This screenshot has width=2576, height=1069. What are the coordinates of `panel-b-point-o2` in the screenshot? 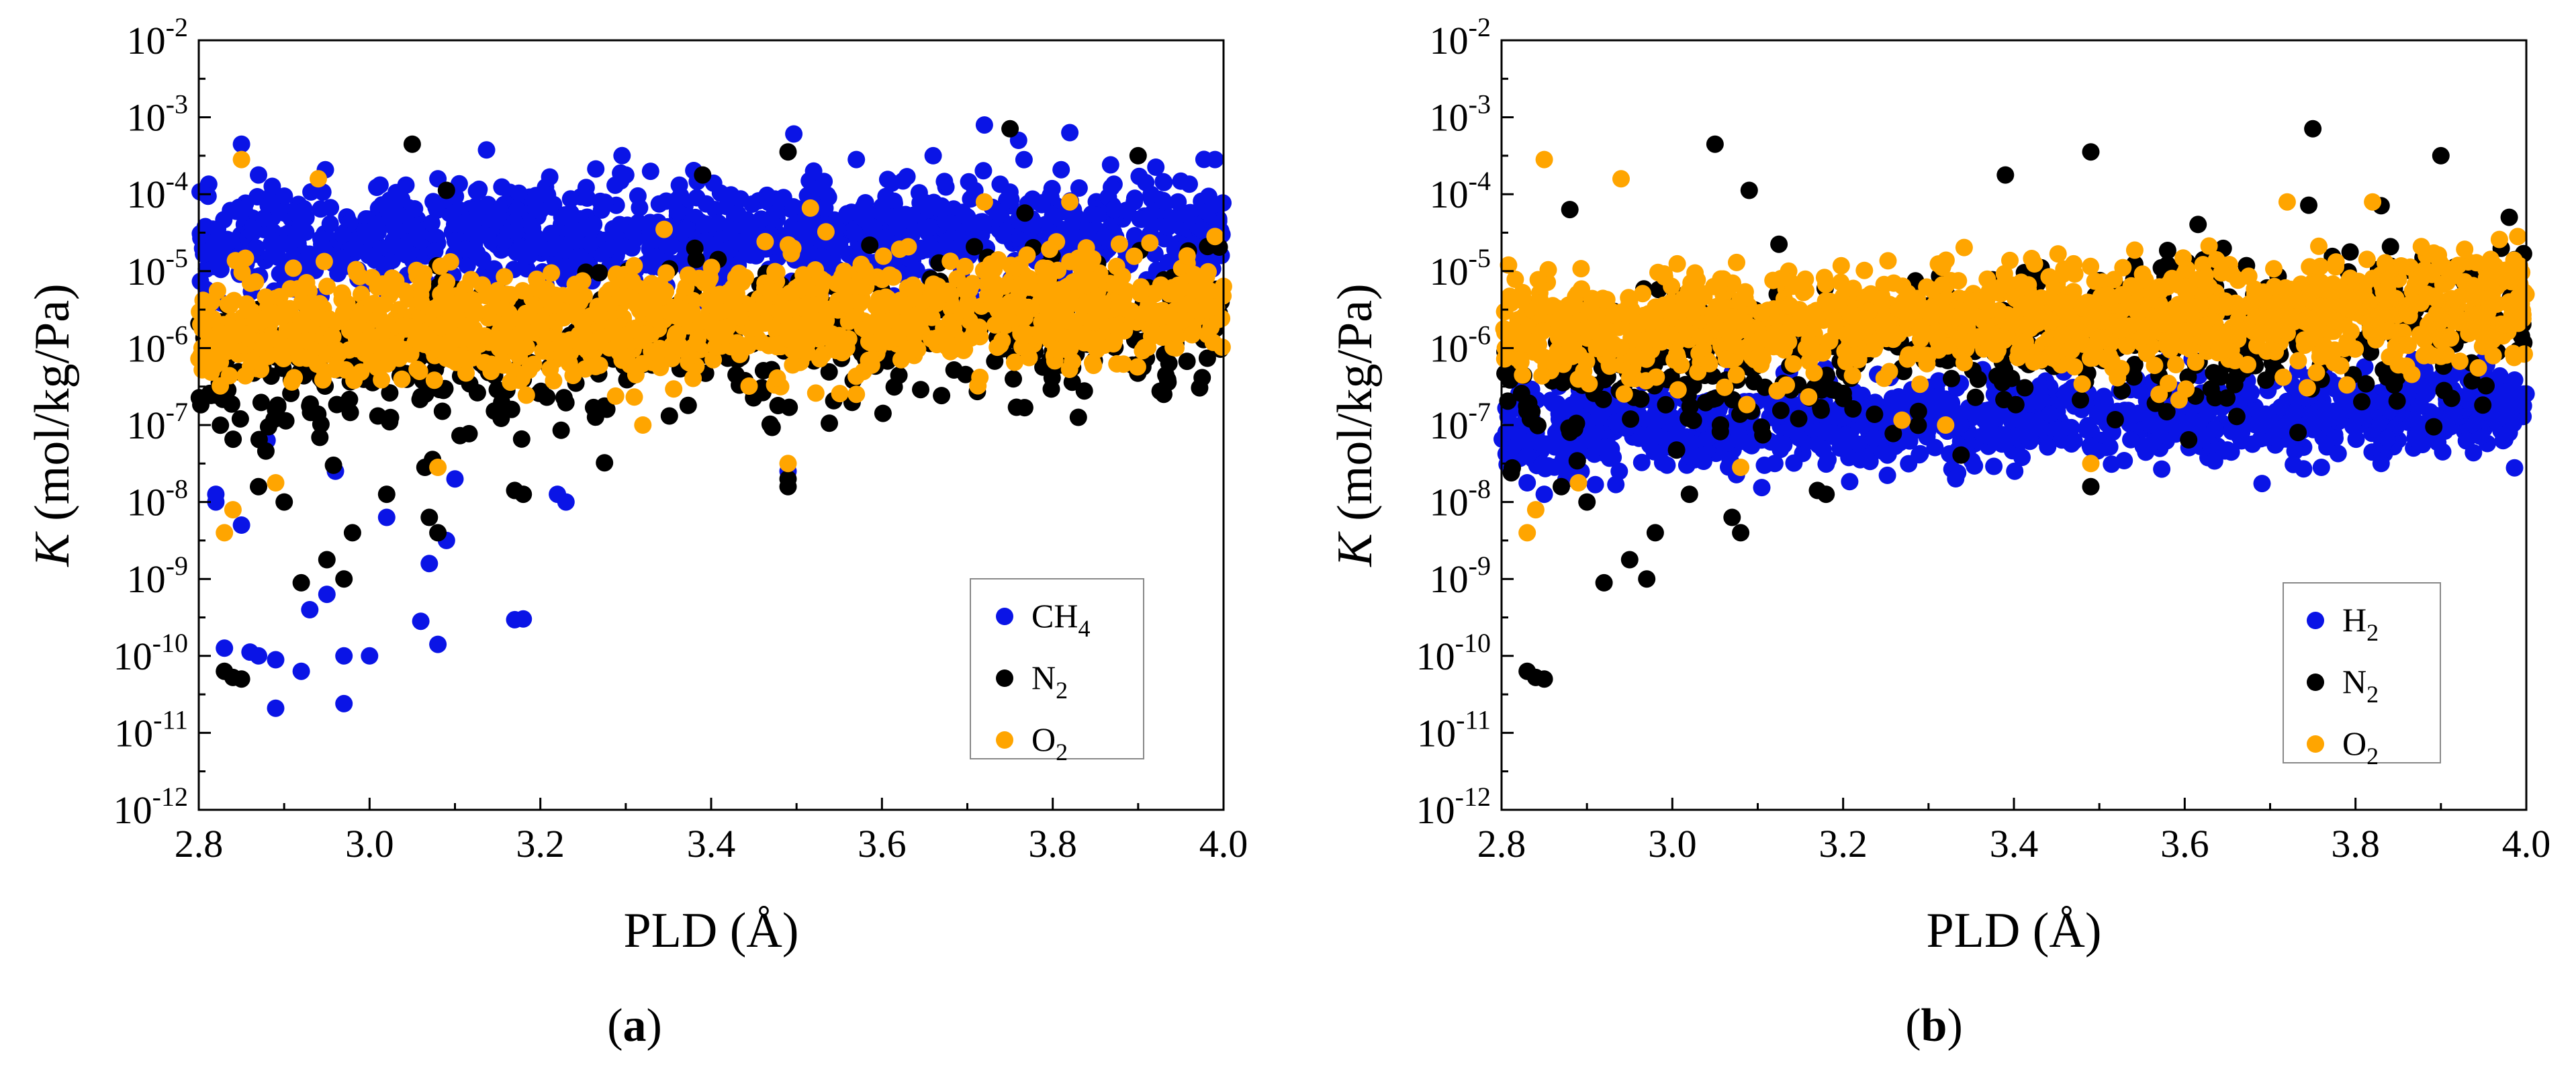 It's located at (1747, 405).